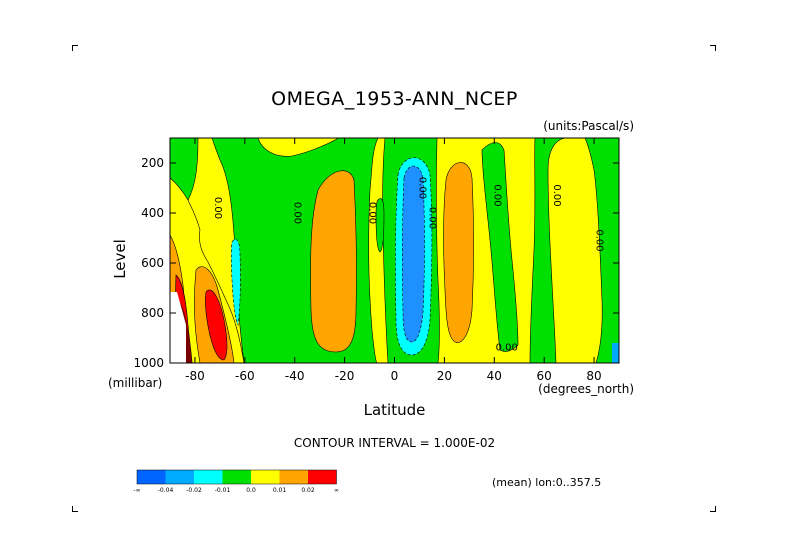 The width and height of the screenshot is (789, 558). I want to click on legend-label: ∞, so click(336, 490).